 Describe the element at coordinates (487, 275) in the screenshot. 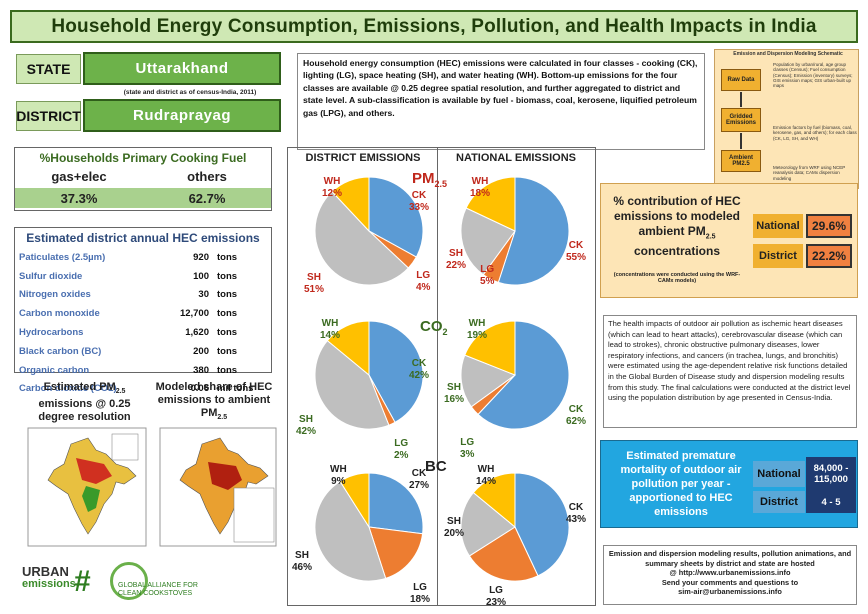

I see `pie-label-lg: LG 5%` at that location.